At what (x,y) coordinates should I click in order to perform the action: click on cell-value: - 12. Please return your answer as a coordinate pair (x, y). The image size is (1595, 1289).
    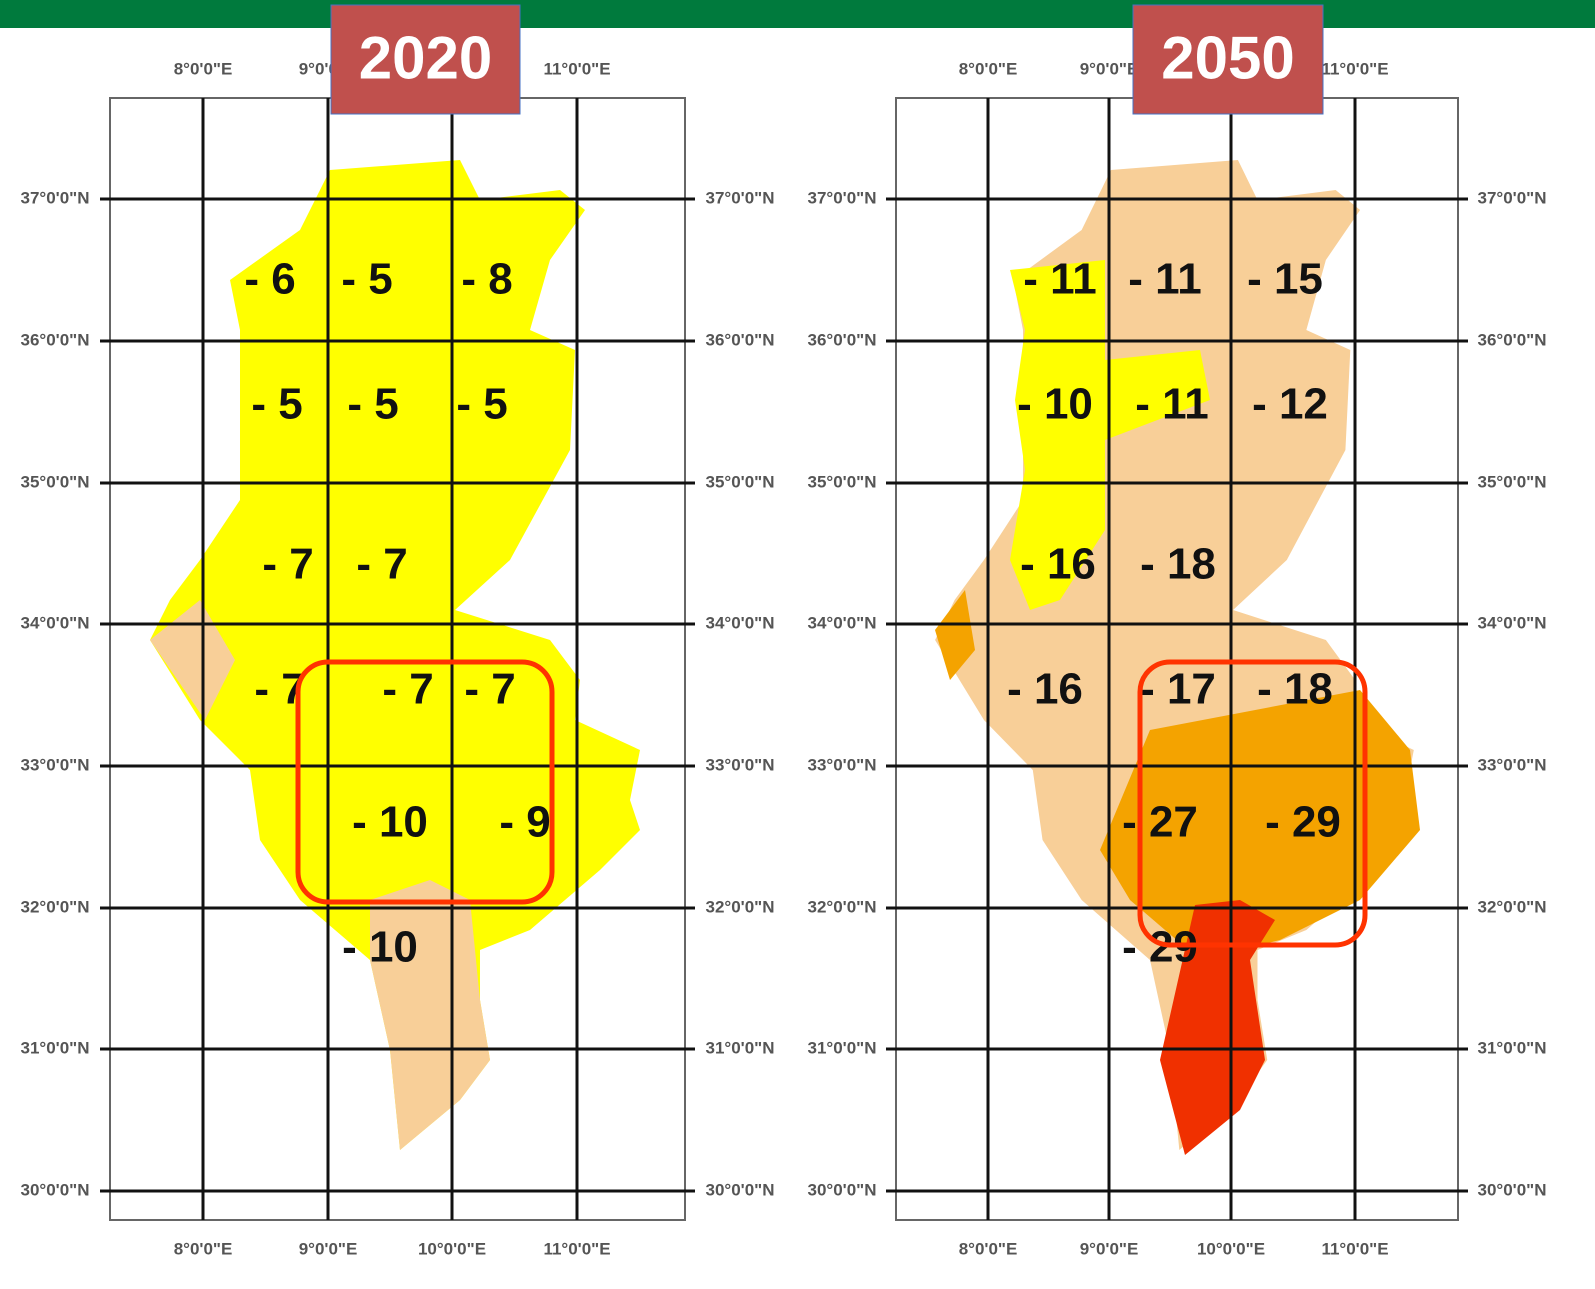
    Looking at the image, I should click on (1290, 404).